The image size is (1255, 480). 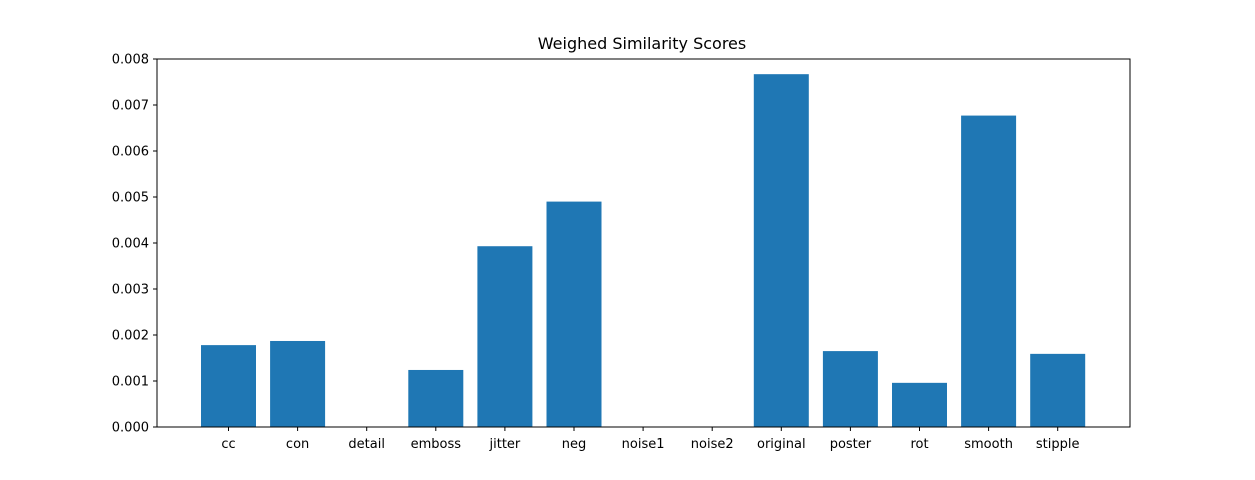 I want to click on y-tick-label: 0.008, so click(x=130, y=60).